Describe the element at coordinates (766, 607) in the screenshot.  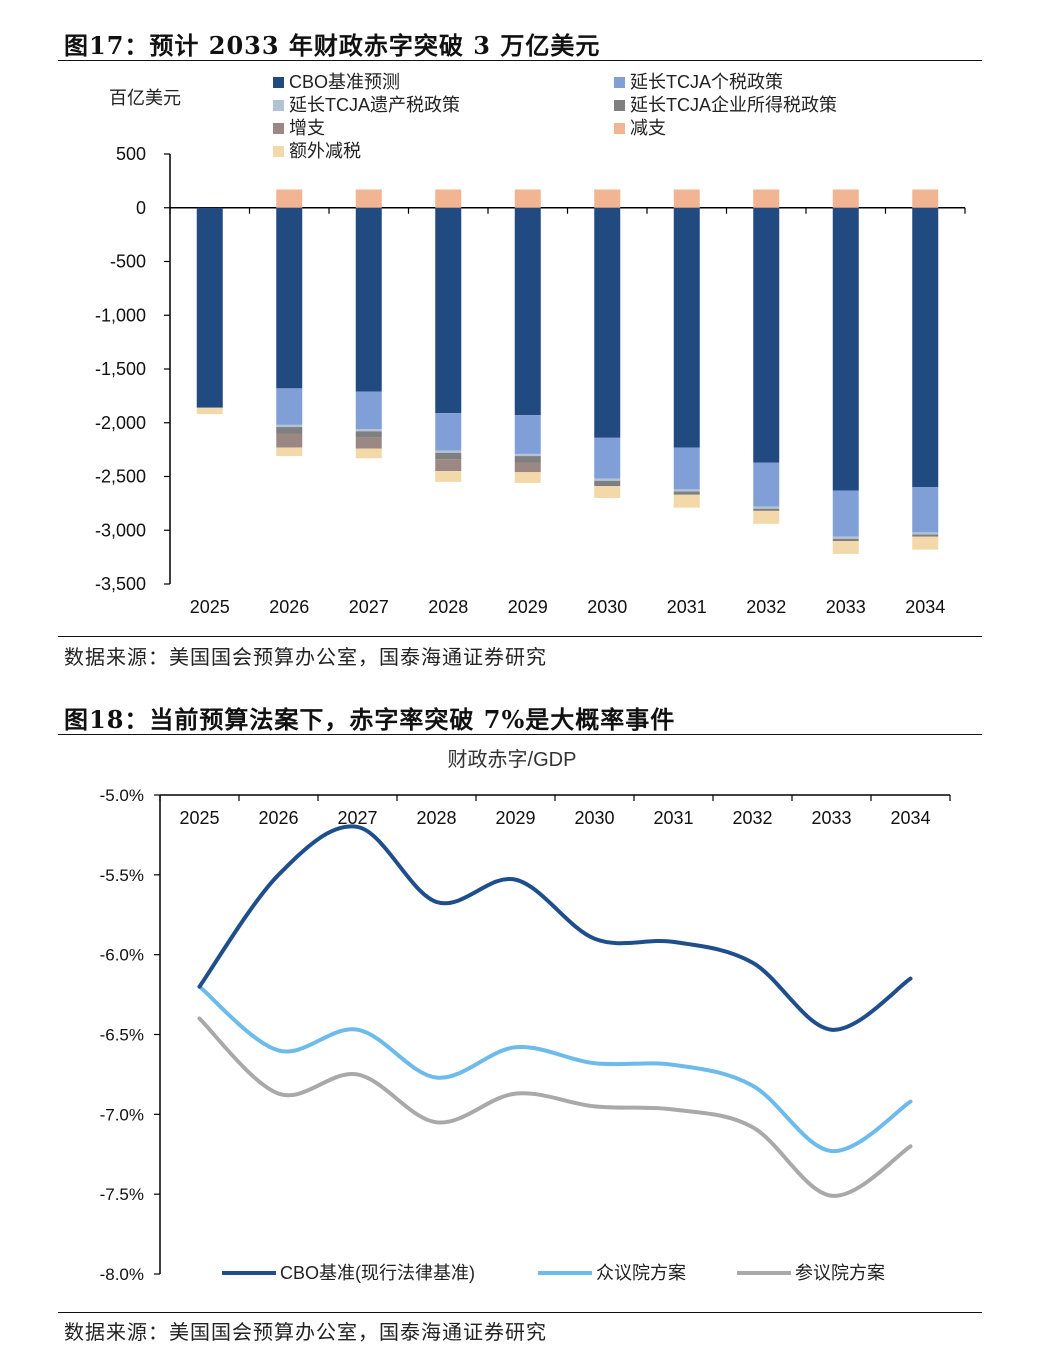
I see `x-tick-label: 2032` at that location.